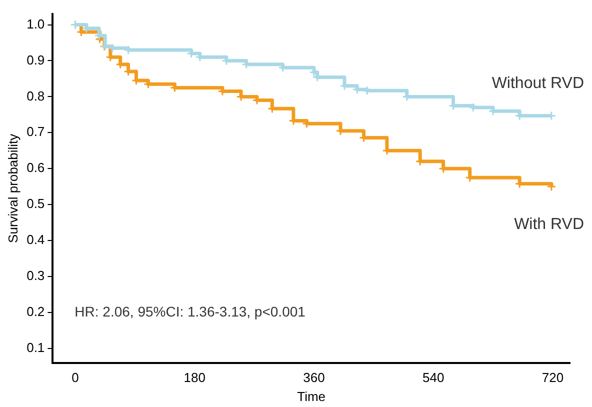  I want to click on y-tick-label: 0.2, so click(35, 312).